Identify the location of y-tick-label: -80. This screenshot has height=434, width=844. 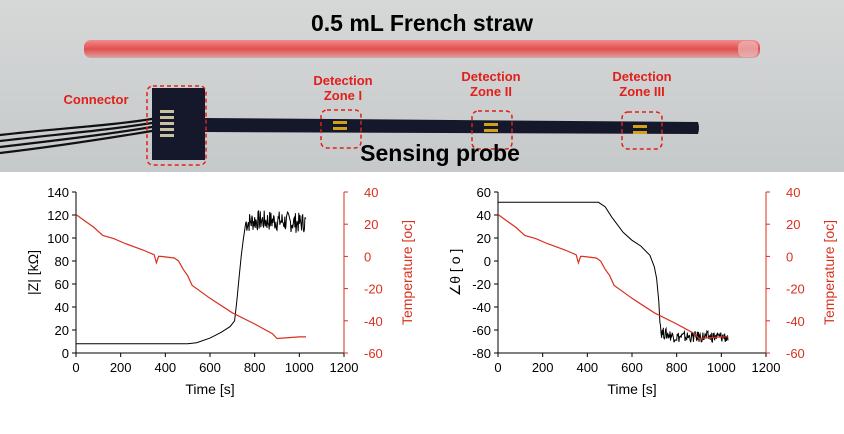
(481, 353).